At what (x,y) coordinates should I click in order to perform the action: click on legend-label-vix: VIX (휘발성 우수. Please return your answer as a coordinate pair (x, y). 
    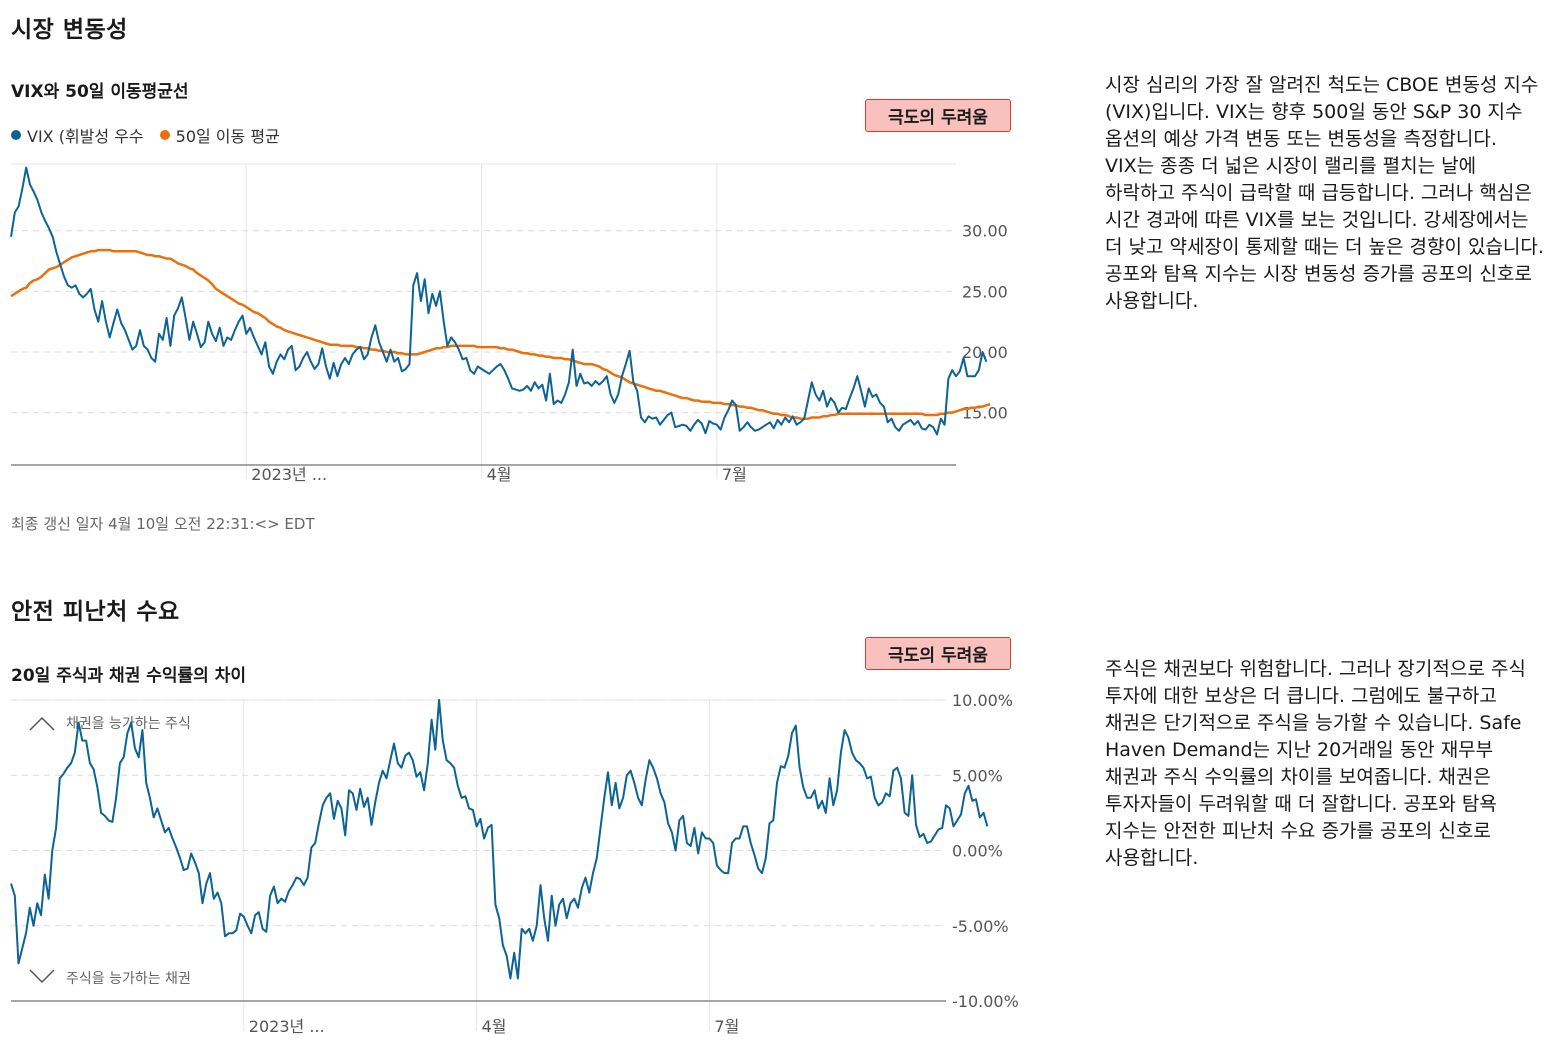
    Looking at the image, I should click on (85, 136).